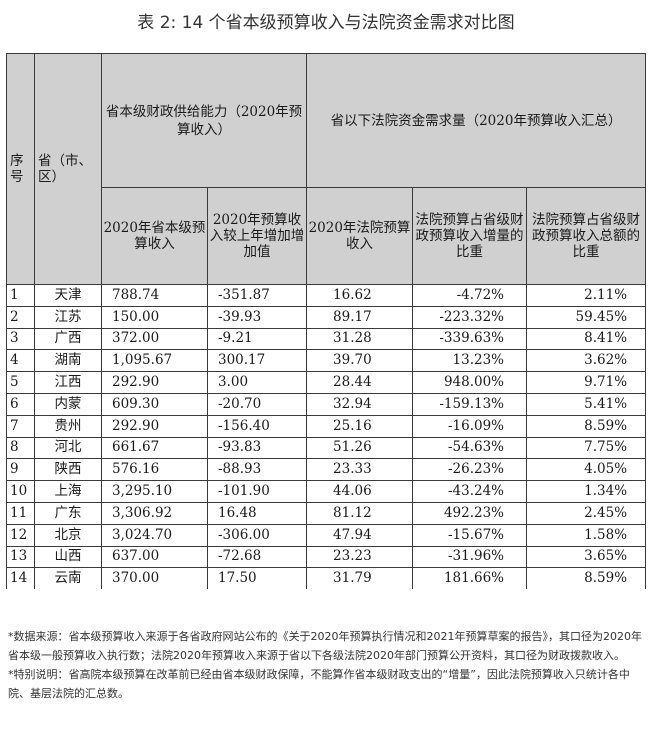  I want to click on row-province: 北京, so click(68, 535).